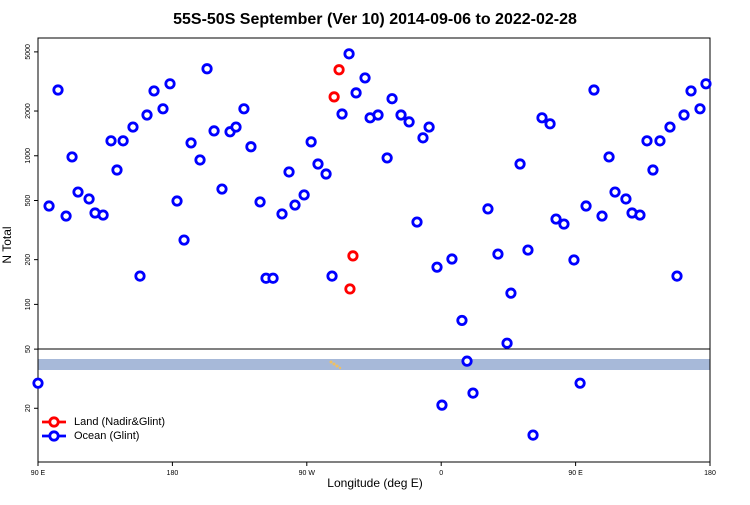 The image size is (750, 505). I want to click on y-tick-label: 1000, so click(28, 156).